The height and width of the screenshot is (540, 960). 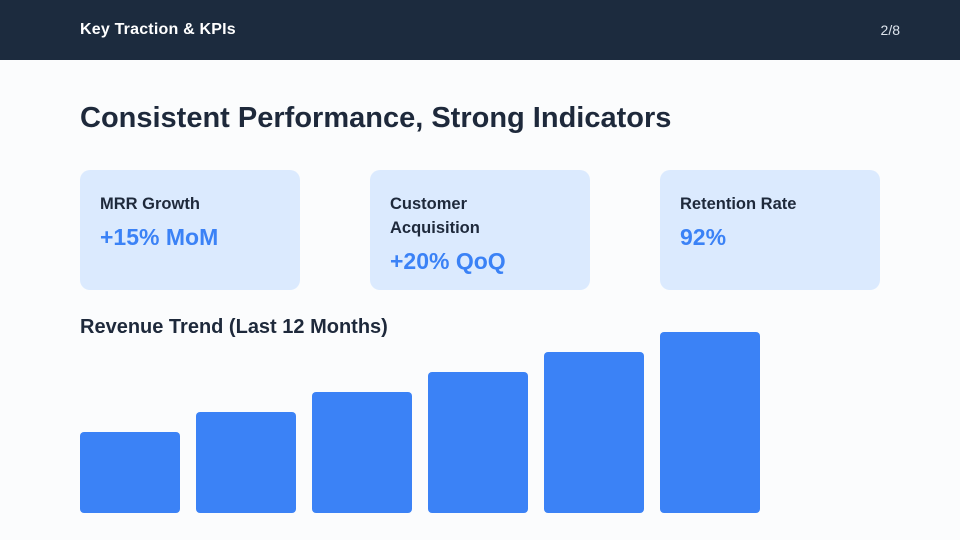 What do you see at coordinates (159, 237) in the screenshot?
I see `kpi-value: +15% MoM` at bounding box center [159, 237].